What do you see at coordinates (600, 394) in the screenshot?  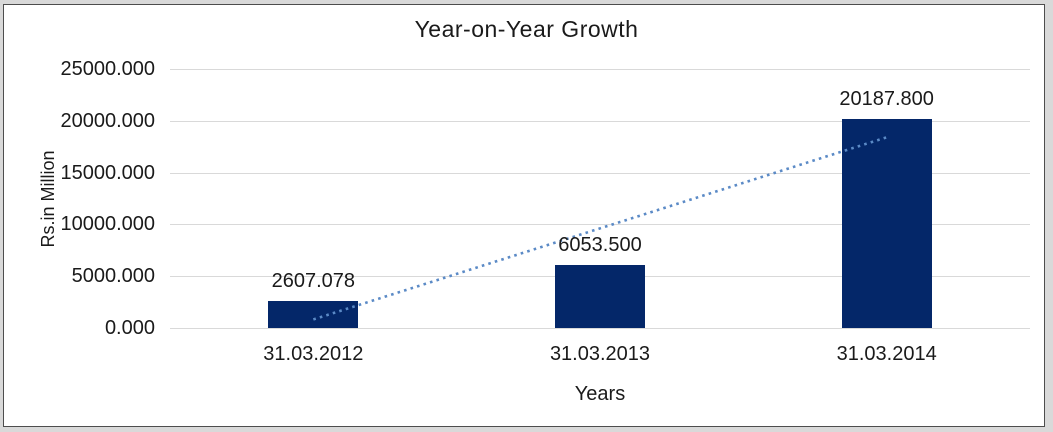 I see `x-axis-title: Years` at bounding box center [600, 394].